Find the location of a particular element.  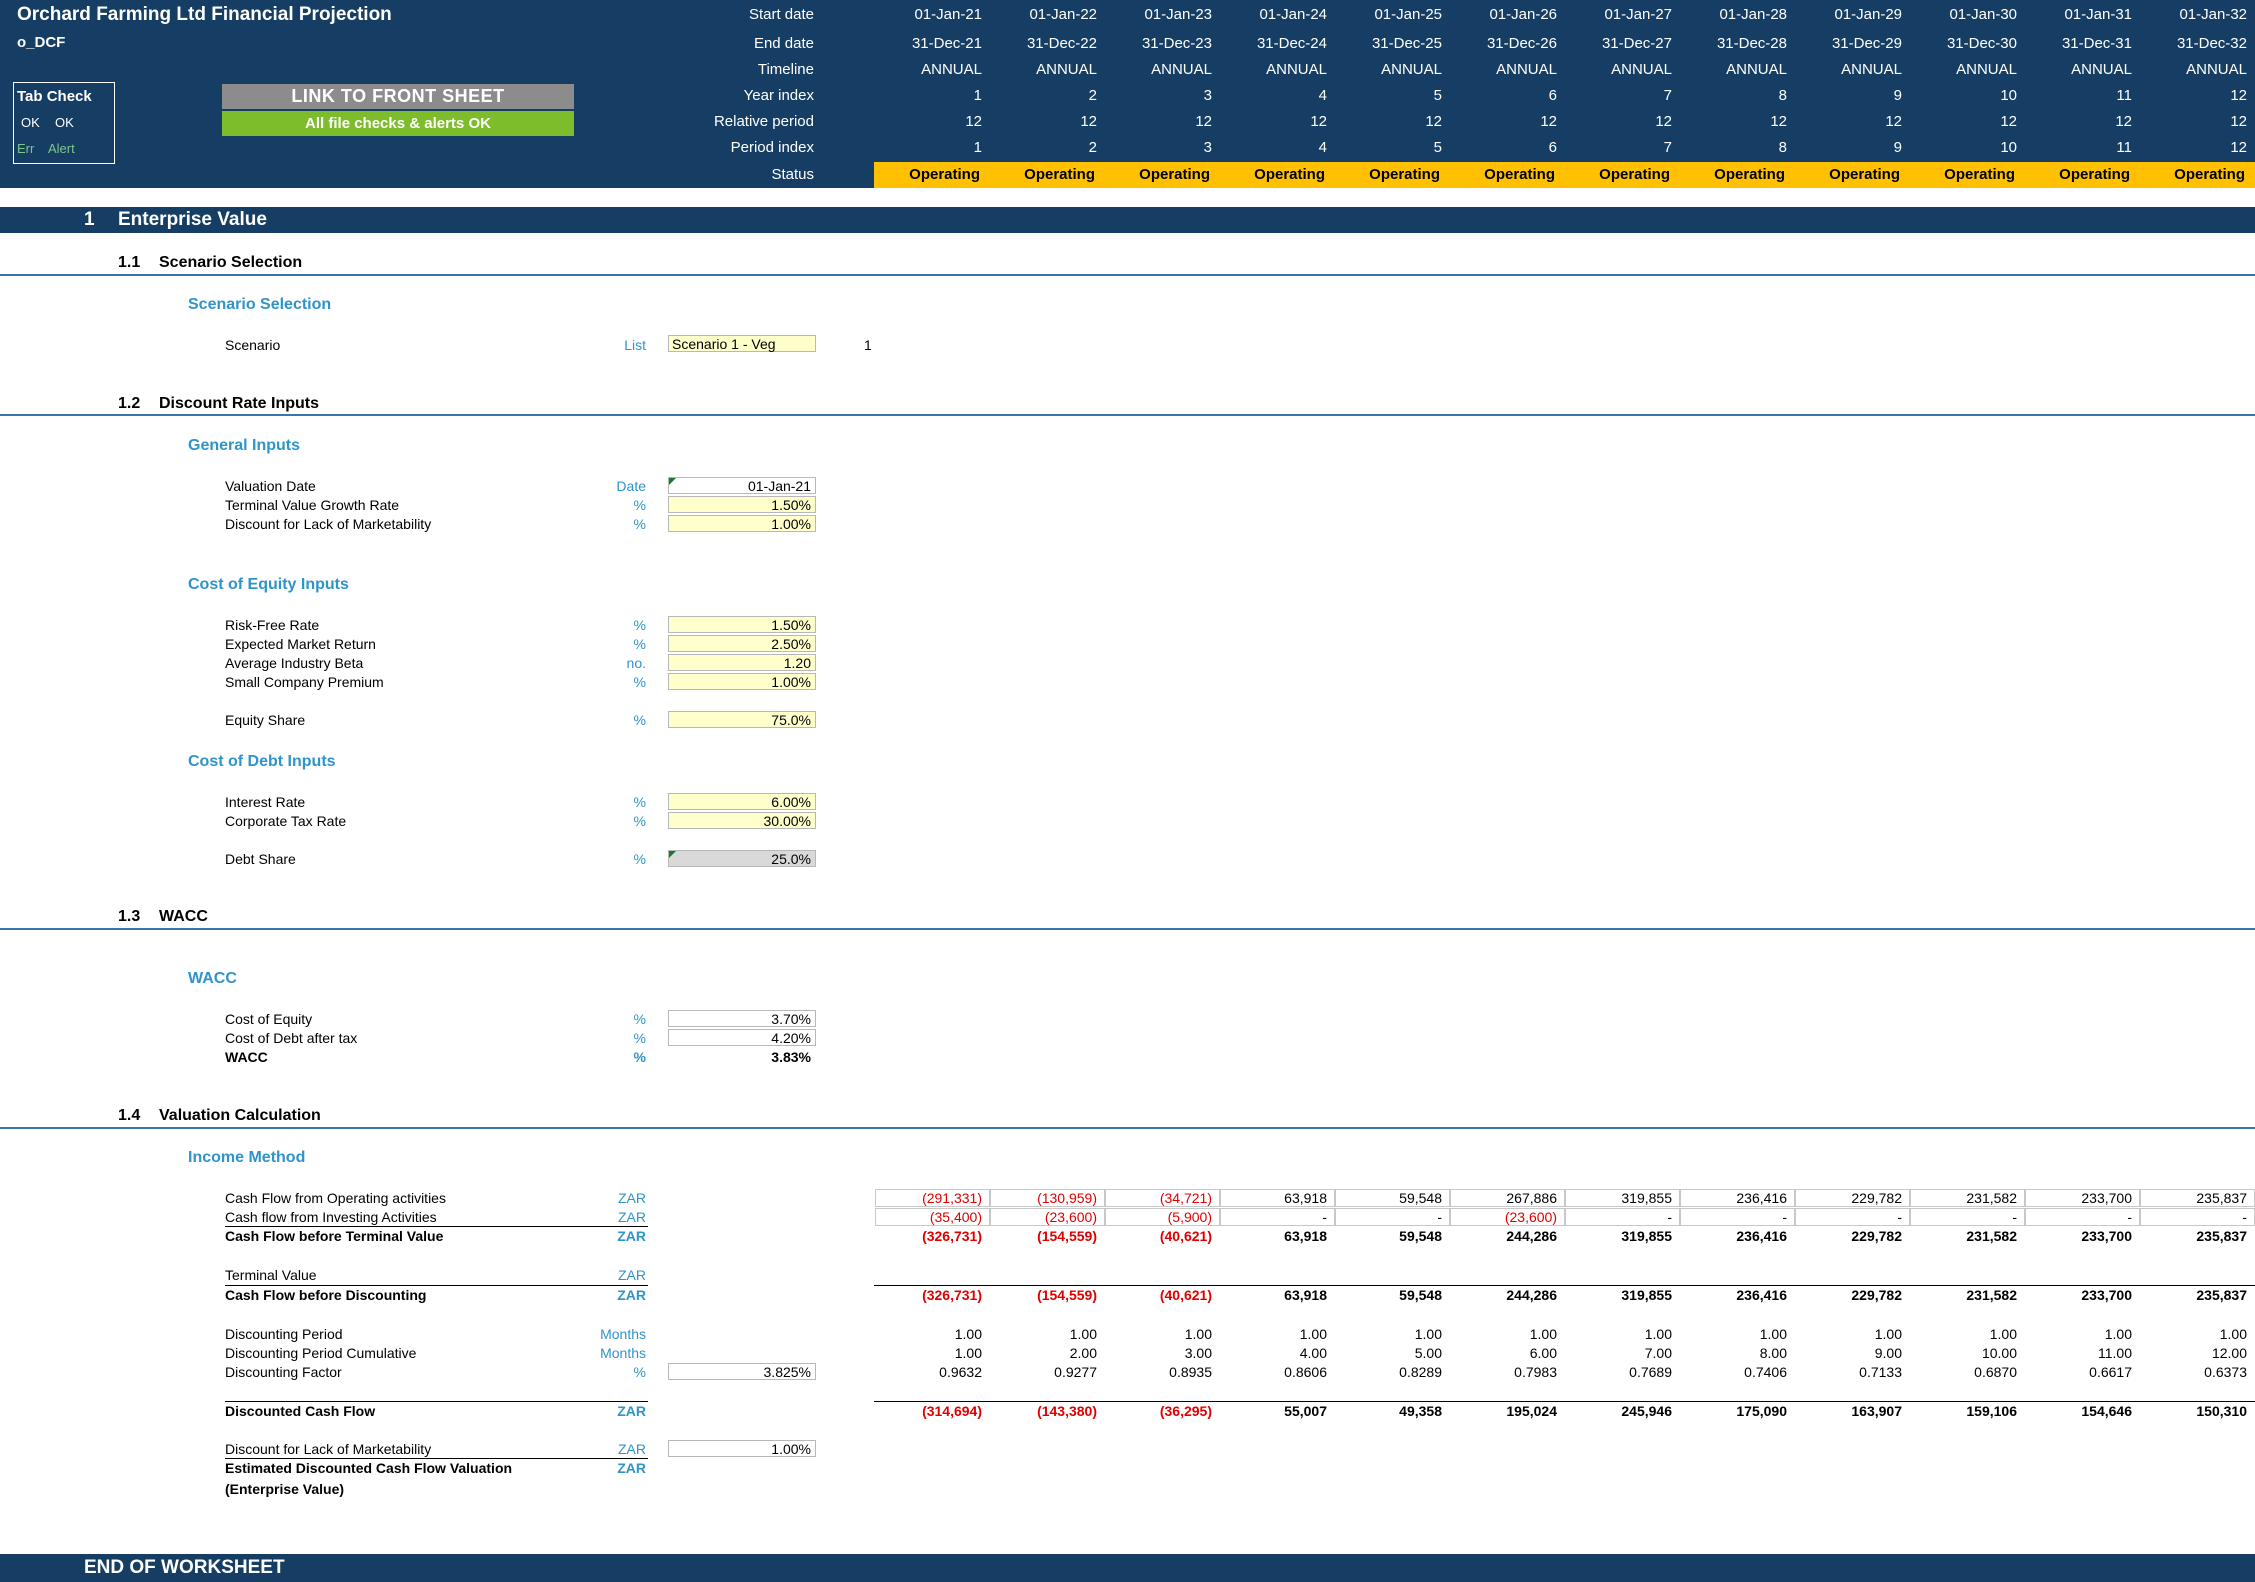

hdr-year-index-5: 5 is located at coordinates (1437, 95).